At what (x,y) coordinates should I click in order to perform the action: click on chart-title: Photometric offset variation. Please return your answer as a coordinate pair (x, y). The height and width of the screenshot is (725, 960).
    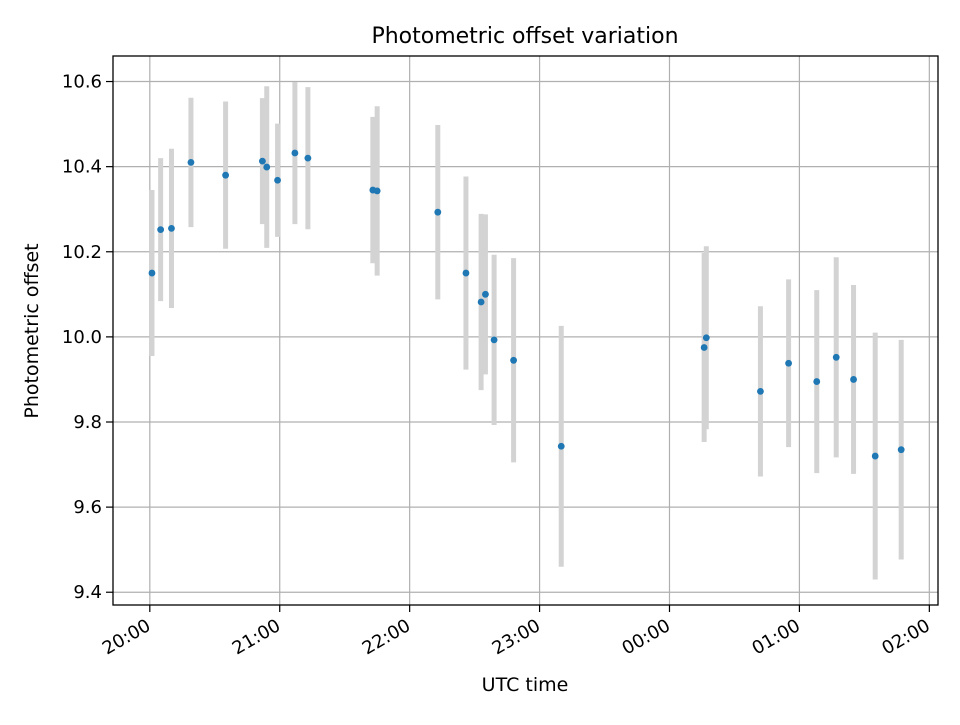
    Looking at the image, I should click on (524, 36).